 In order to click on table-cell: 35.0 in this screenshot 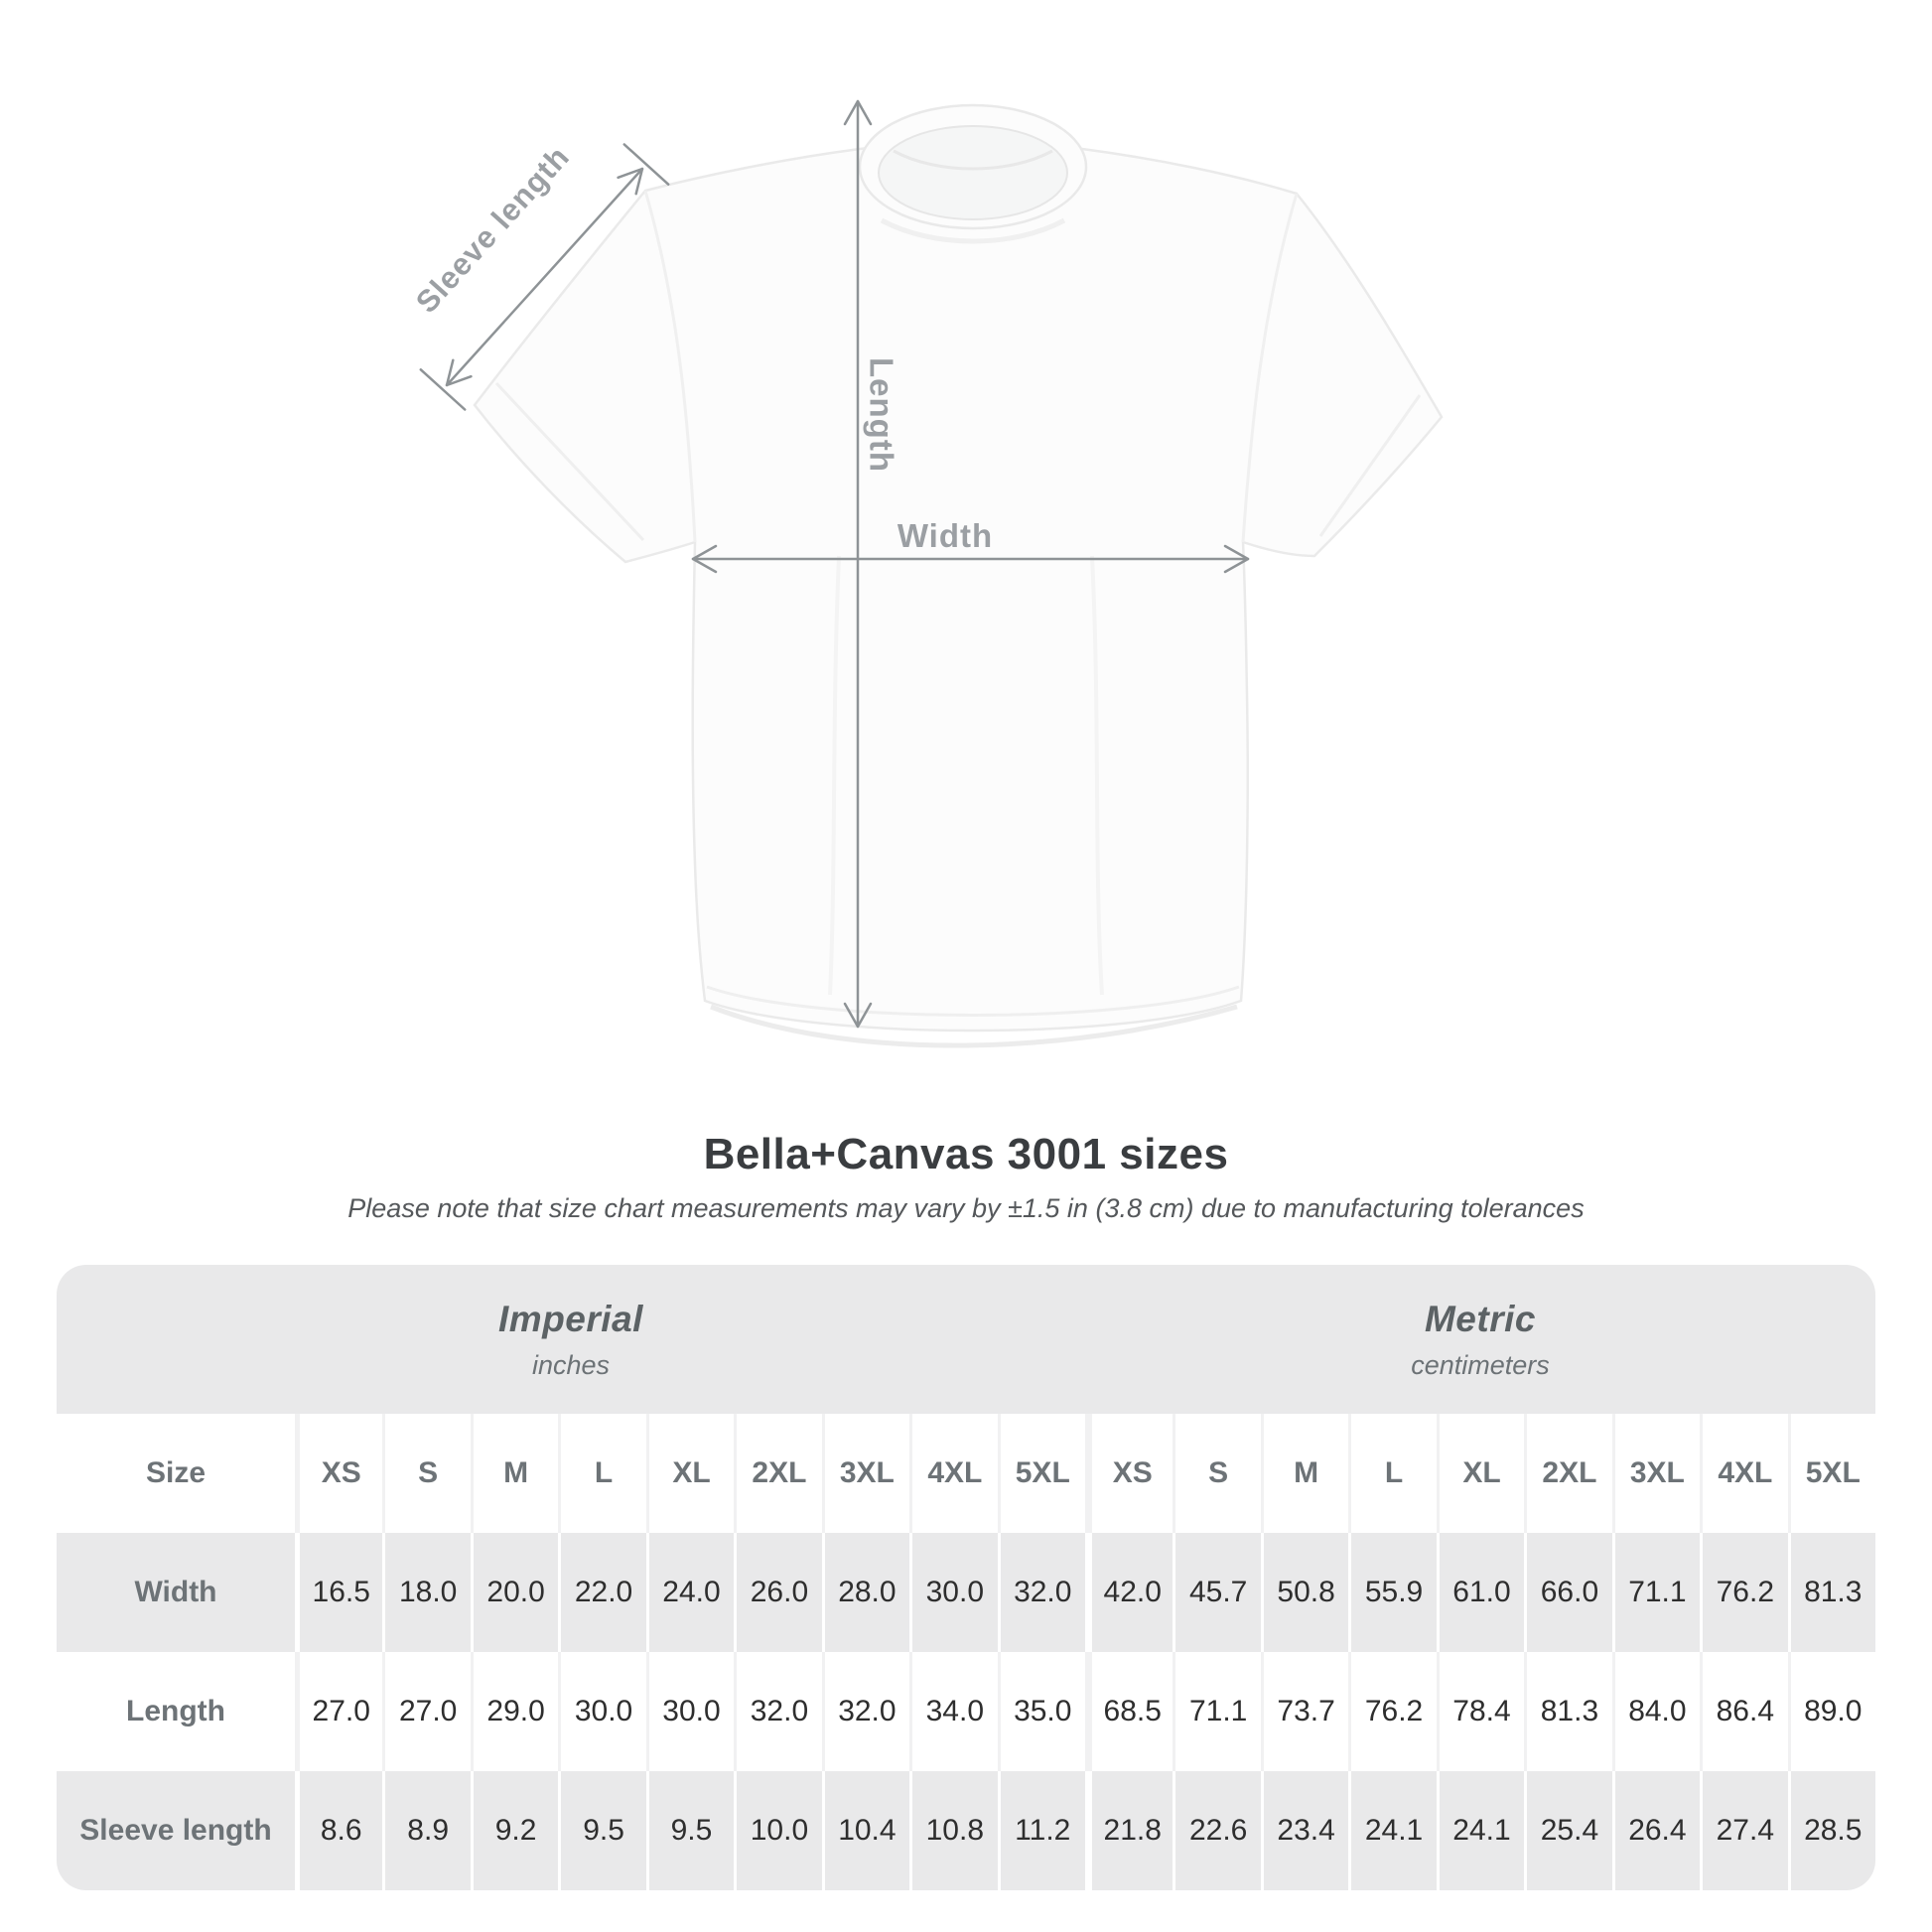, I will do `click(1041, 1711)`.